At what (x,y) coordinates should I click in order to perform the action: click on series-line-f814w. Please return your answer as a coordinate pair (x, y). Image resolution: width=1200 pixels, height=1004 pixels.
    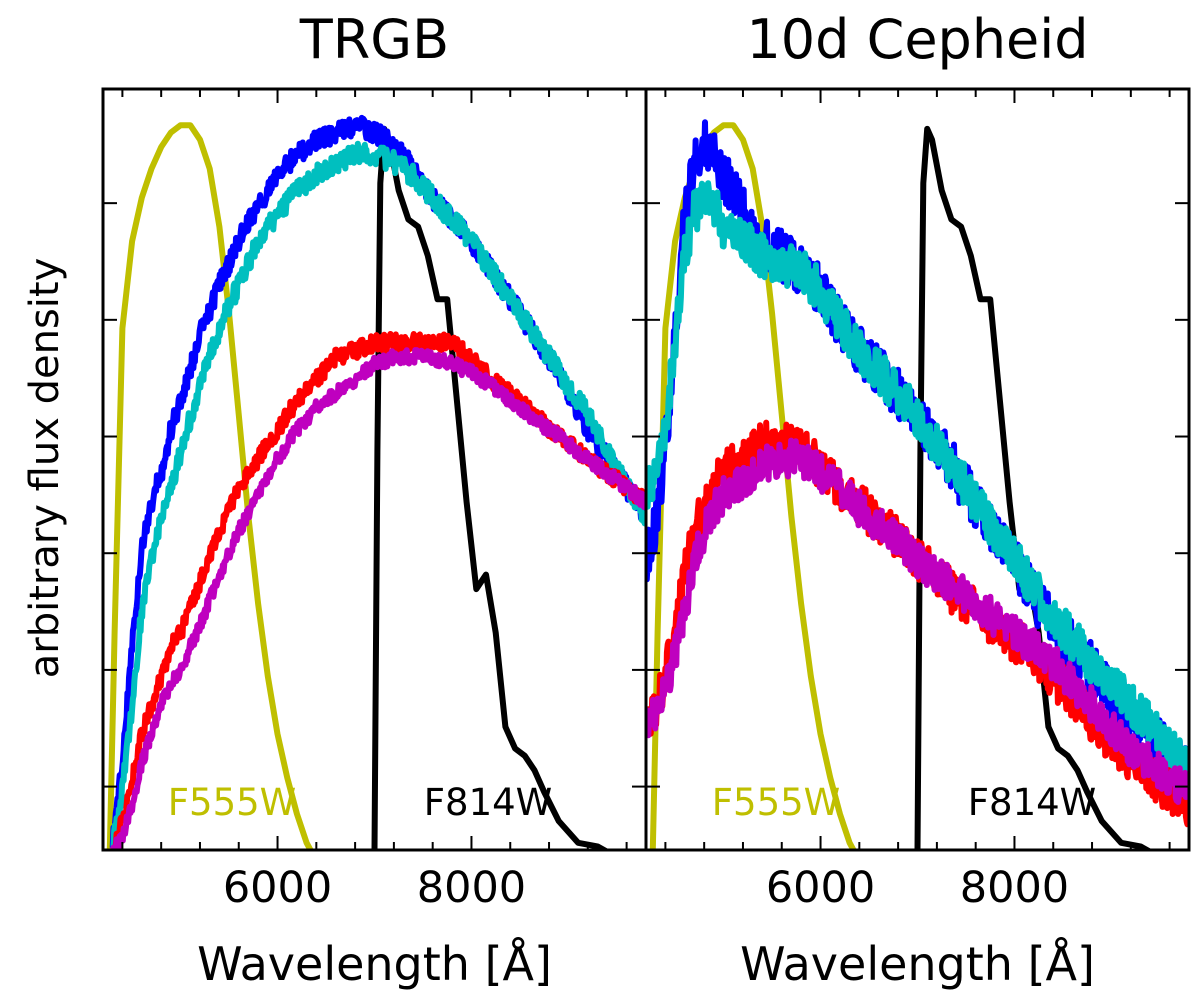
    Looking at the image, I should click on (491, 487).